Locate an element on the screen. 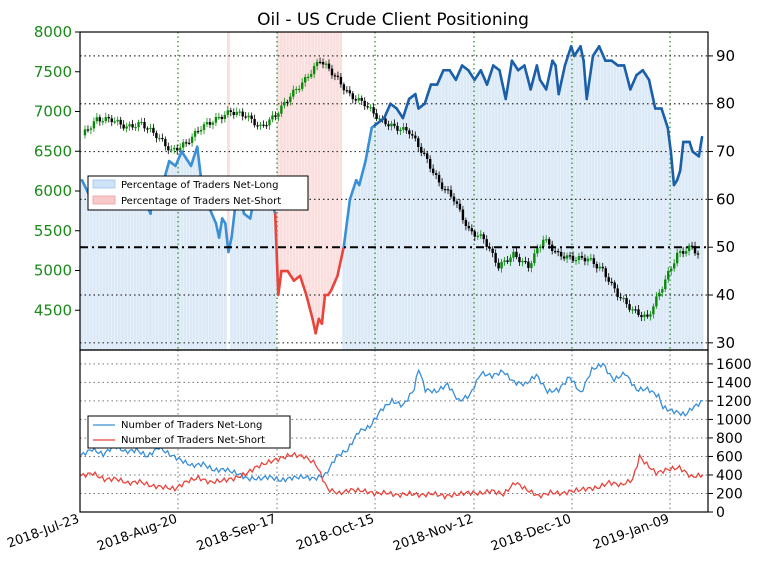 The width and height of the screenshot is (782, 584). x-tick-label: 2018-Sep-17 is located at coordinates (237, 533).